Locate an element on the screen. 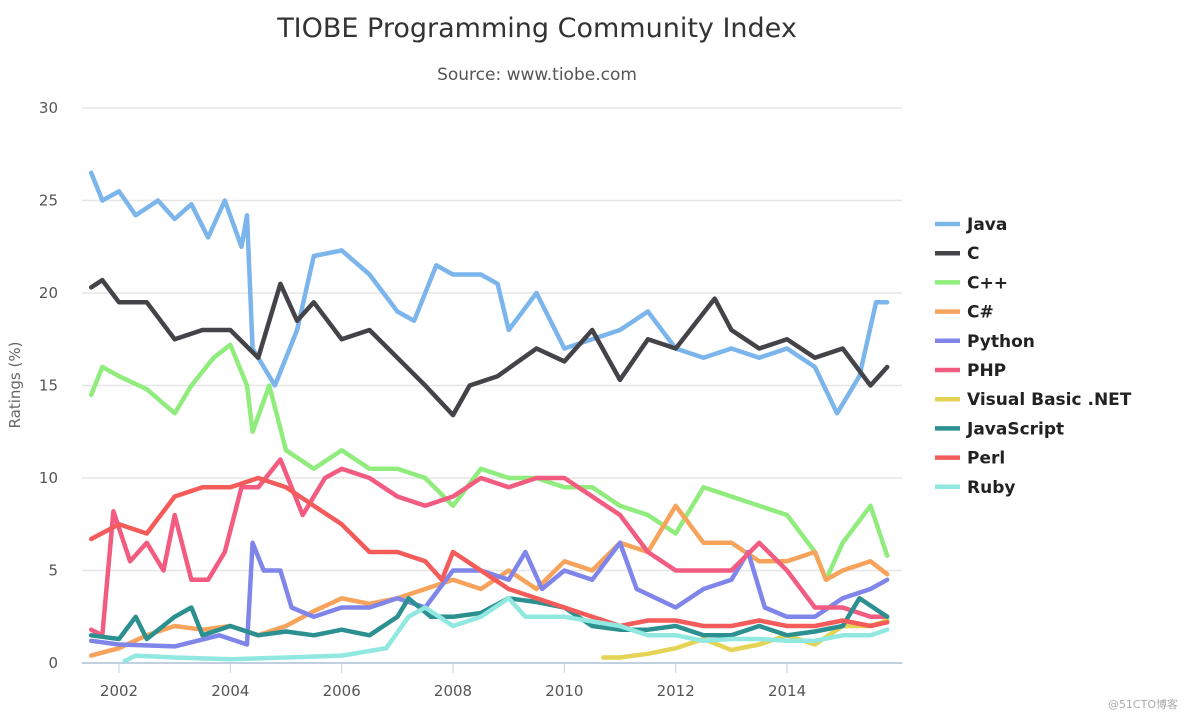  series-line-python is located at coordinates (489, 594).